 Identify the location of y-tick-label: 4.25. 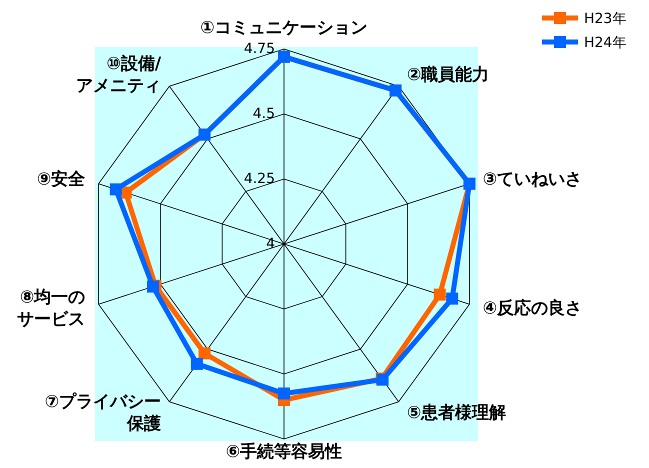
(259, 179).